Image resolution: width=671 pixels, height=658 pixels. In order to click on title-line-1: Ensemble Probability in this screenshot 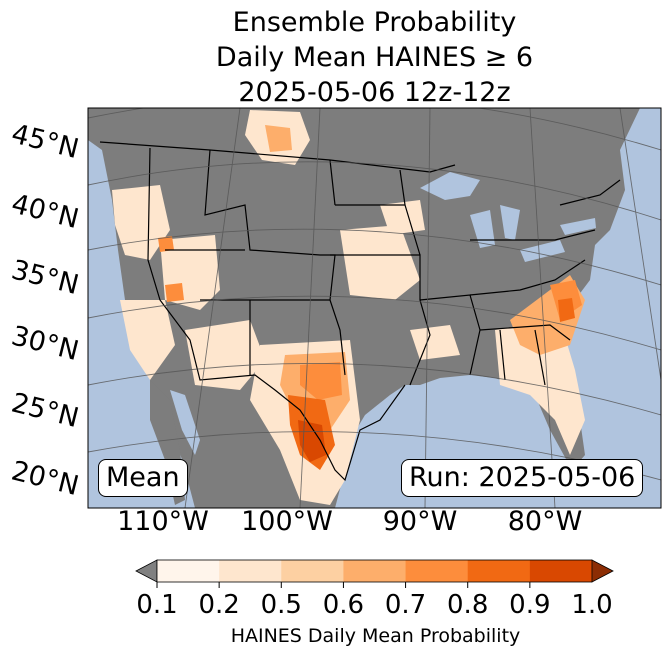, I will do `click(374, 22)`.